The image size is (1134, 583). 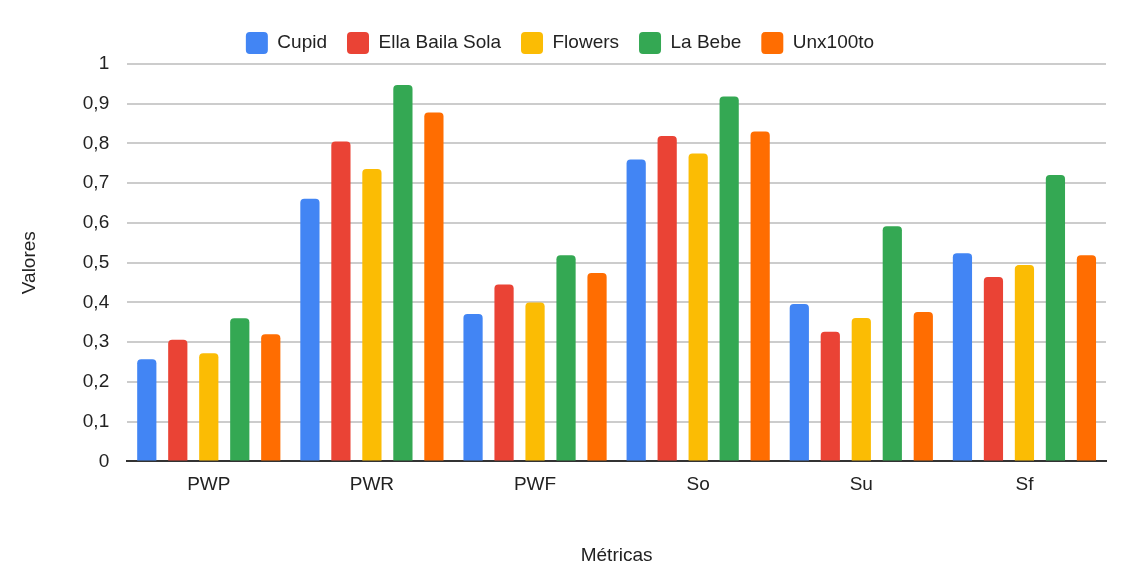 What do you see at coordinates (302, 42) in the screenshot?
I see `legend-label: Cupid` at bounding box center [302, 42].